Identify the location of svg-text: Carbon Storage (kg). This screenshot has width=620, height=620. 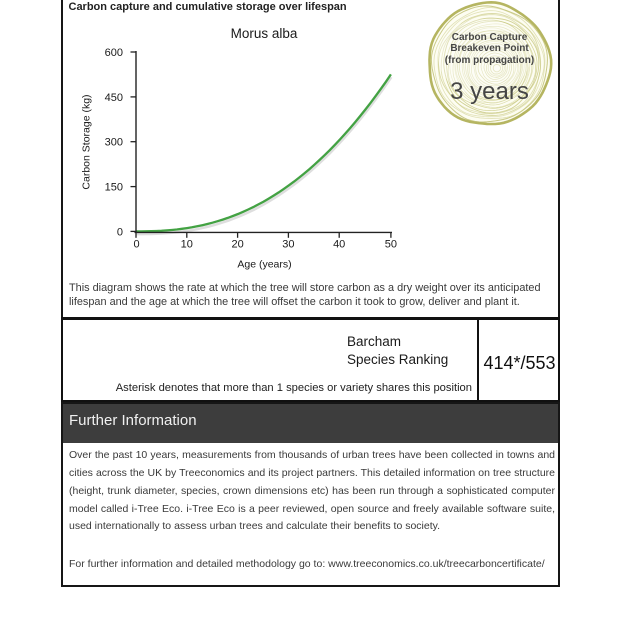
(87, 141).